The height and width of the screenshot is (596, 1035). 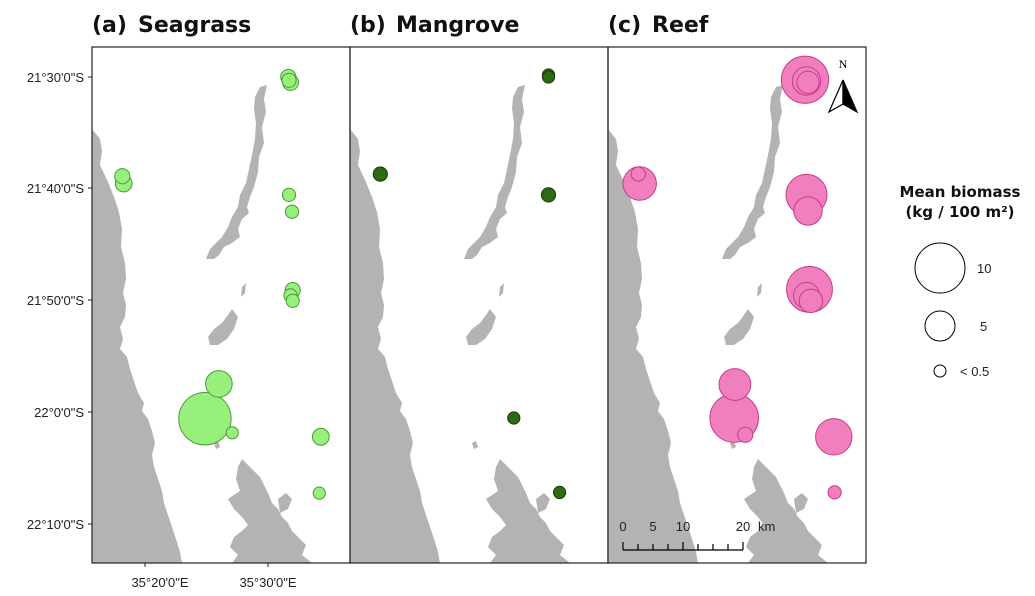 What do you see at coordinates (983, 326) in the screenshot?
I see `legend-label: 5` at bounding box center [983, 326].